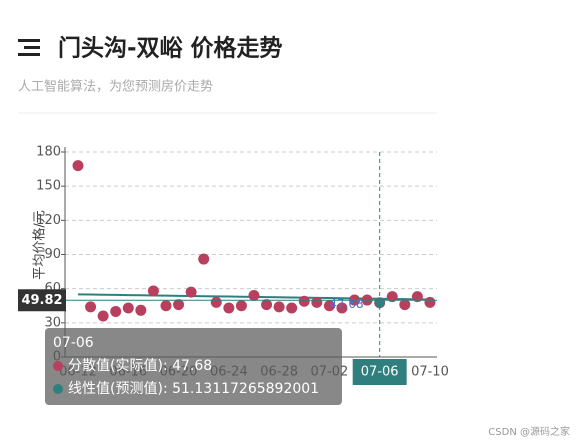 This screenshot has height=444, width=577. Describe the element at coordinates (170, 48) in the screenshot. I see `page-title: 门头沟-双峪 价格走势` at that location.